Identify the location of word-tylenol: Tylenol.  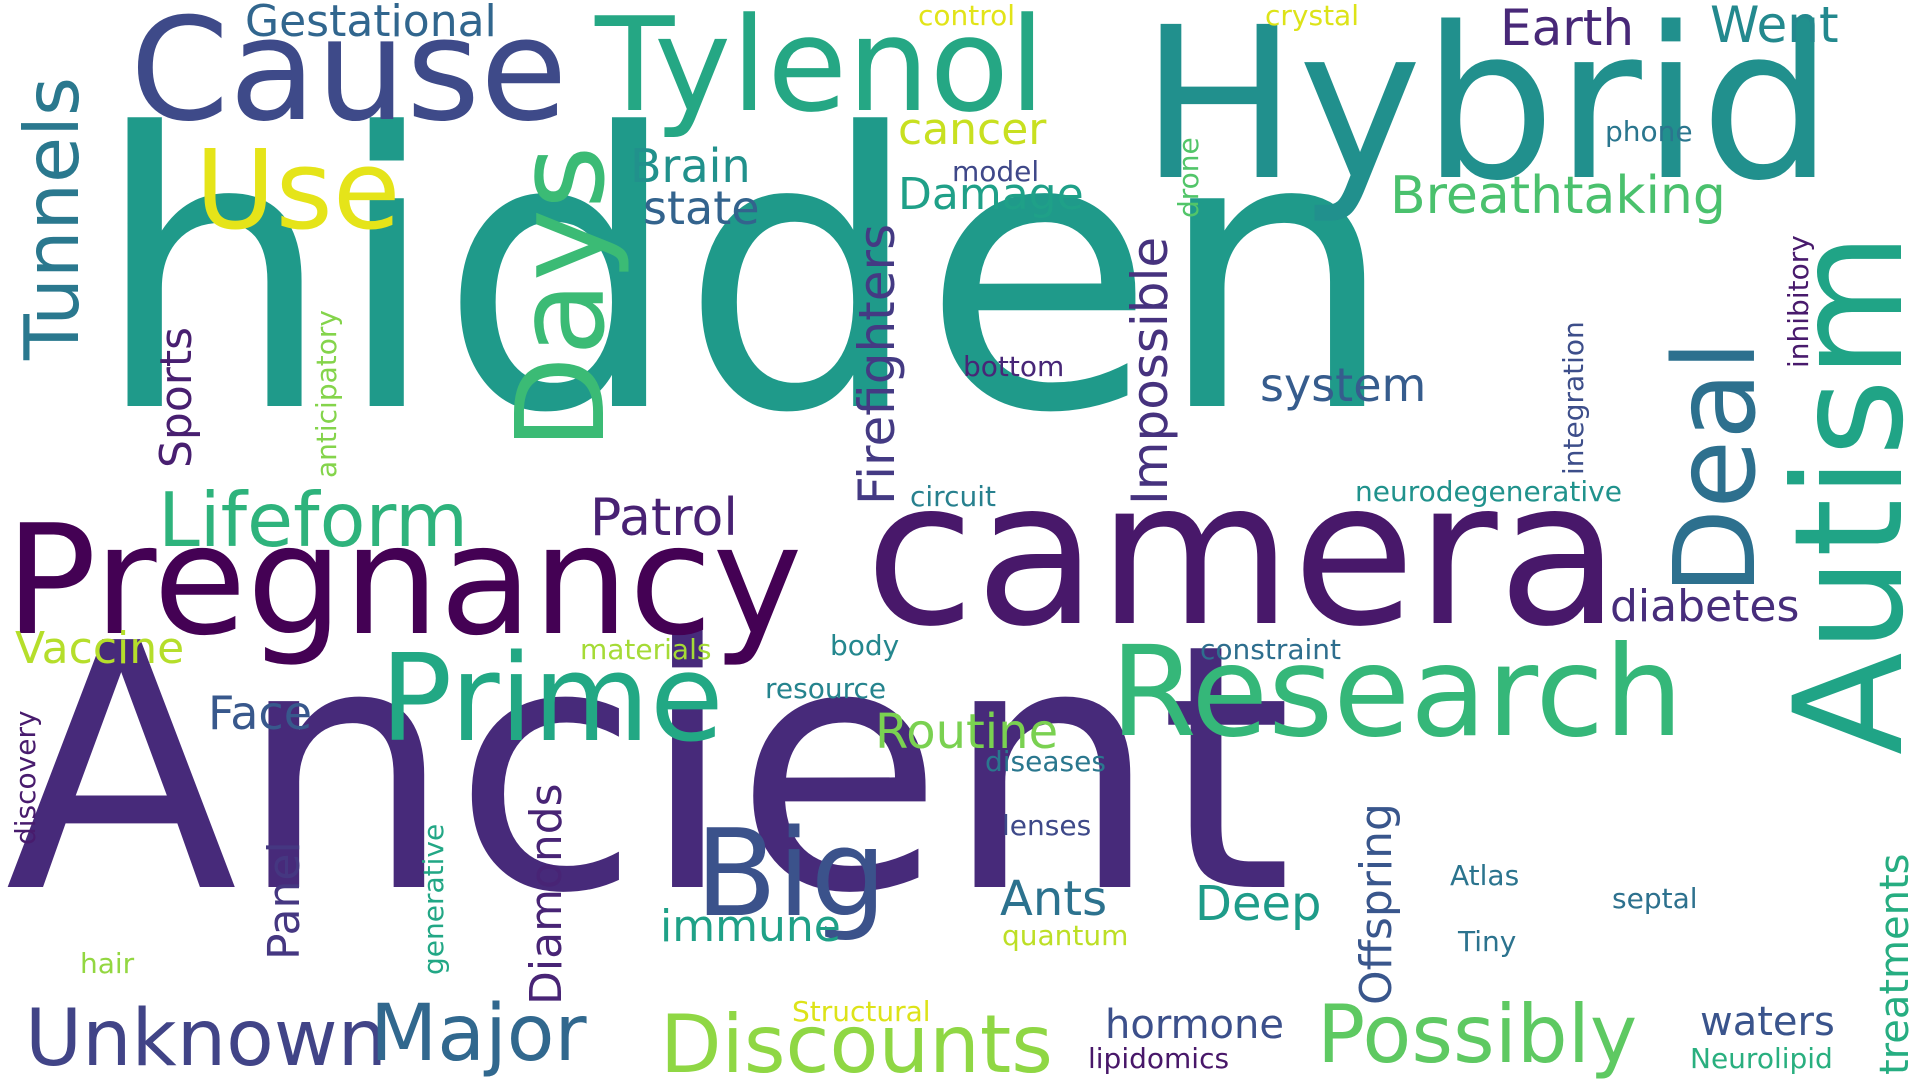
(820, 70).